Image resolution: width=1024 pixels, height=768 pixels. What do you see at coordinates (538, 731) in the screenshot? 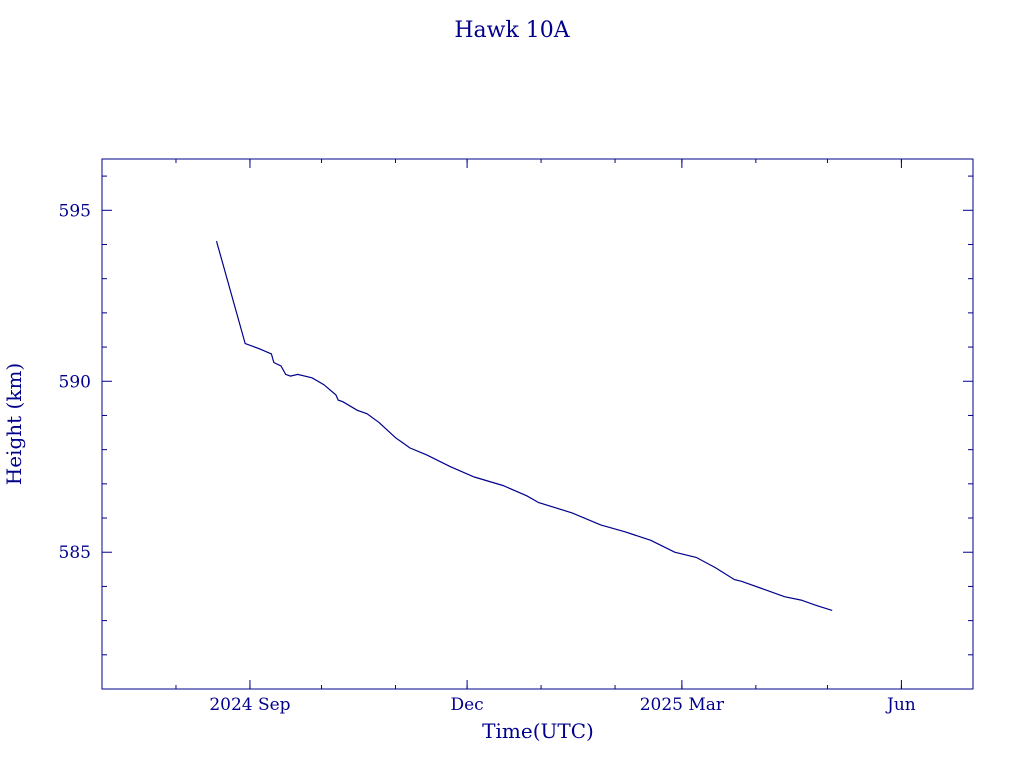
I see `x-axis-label: Time(UTC)` at bounding box center [538, 731].